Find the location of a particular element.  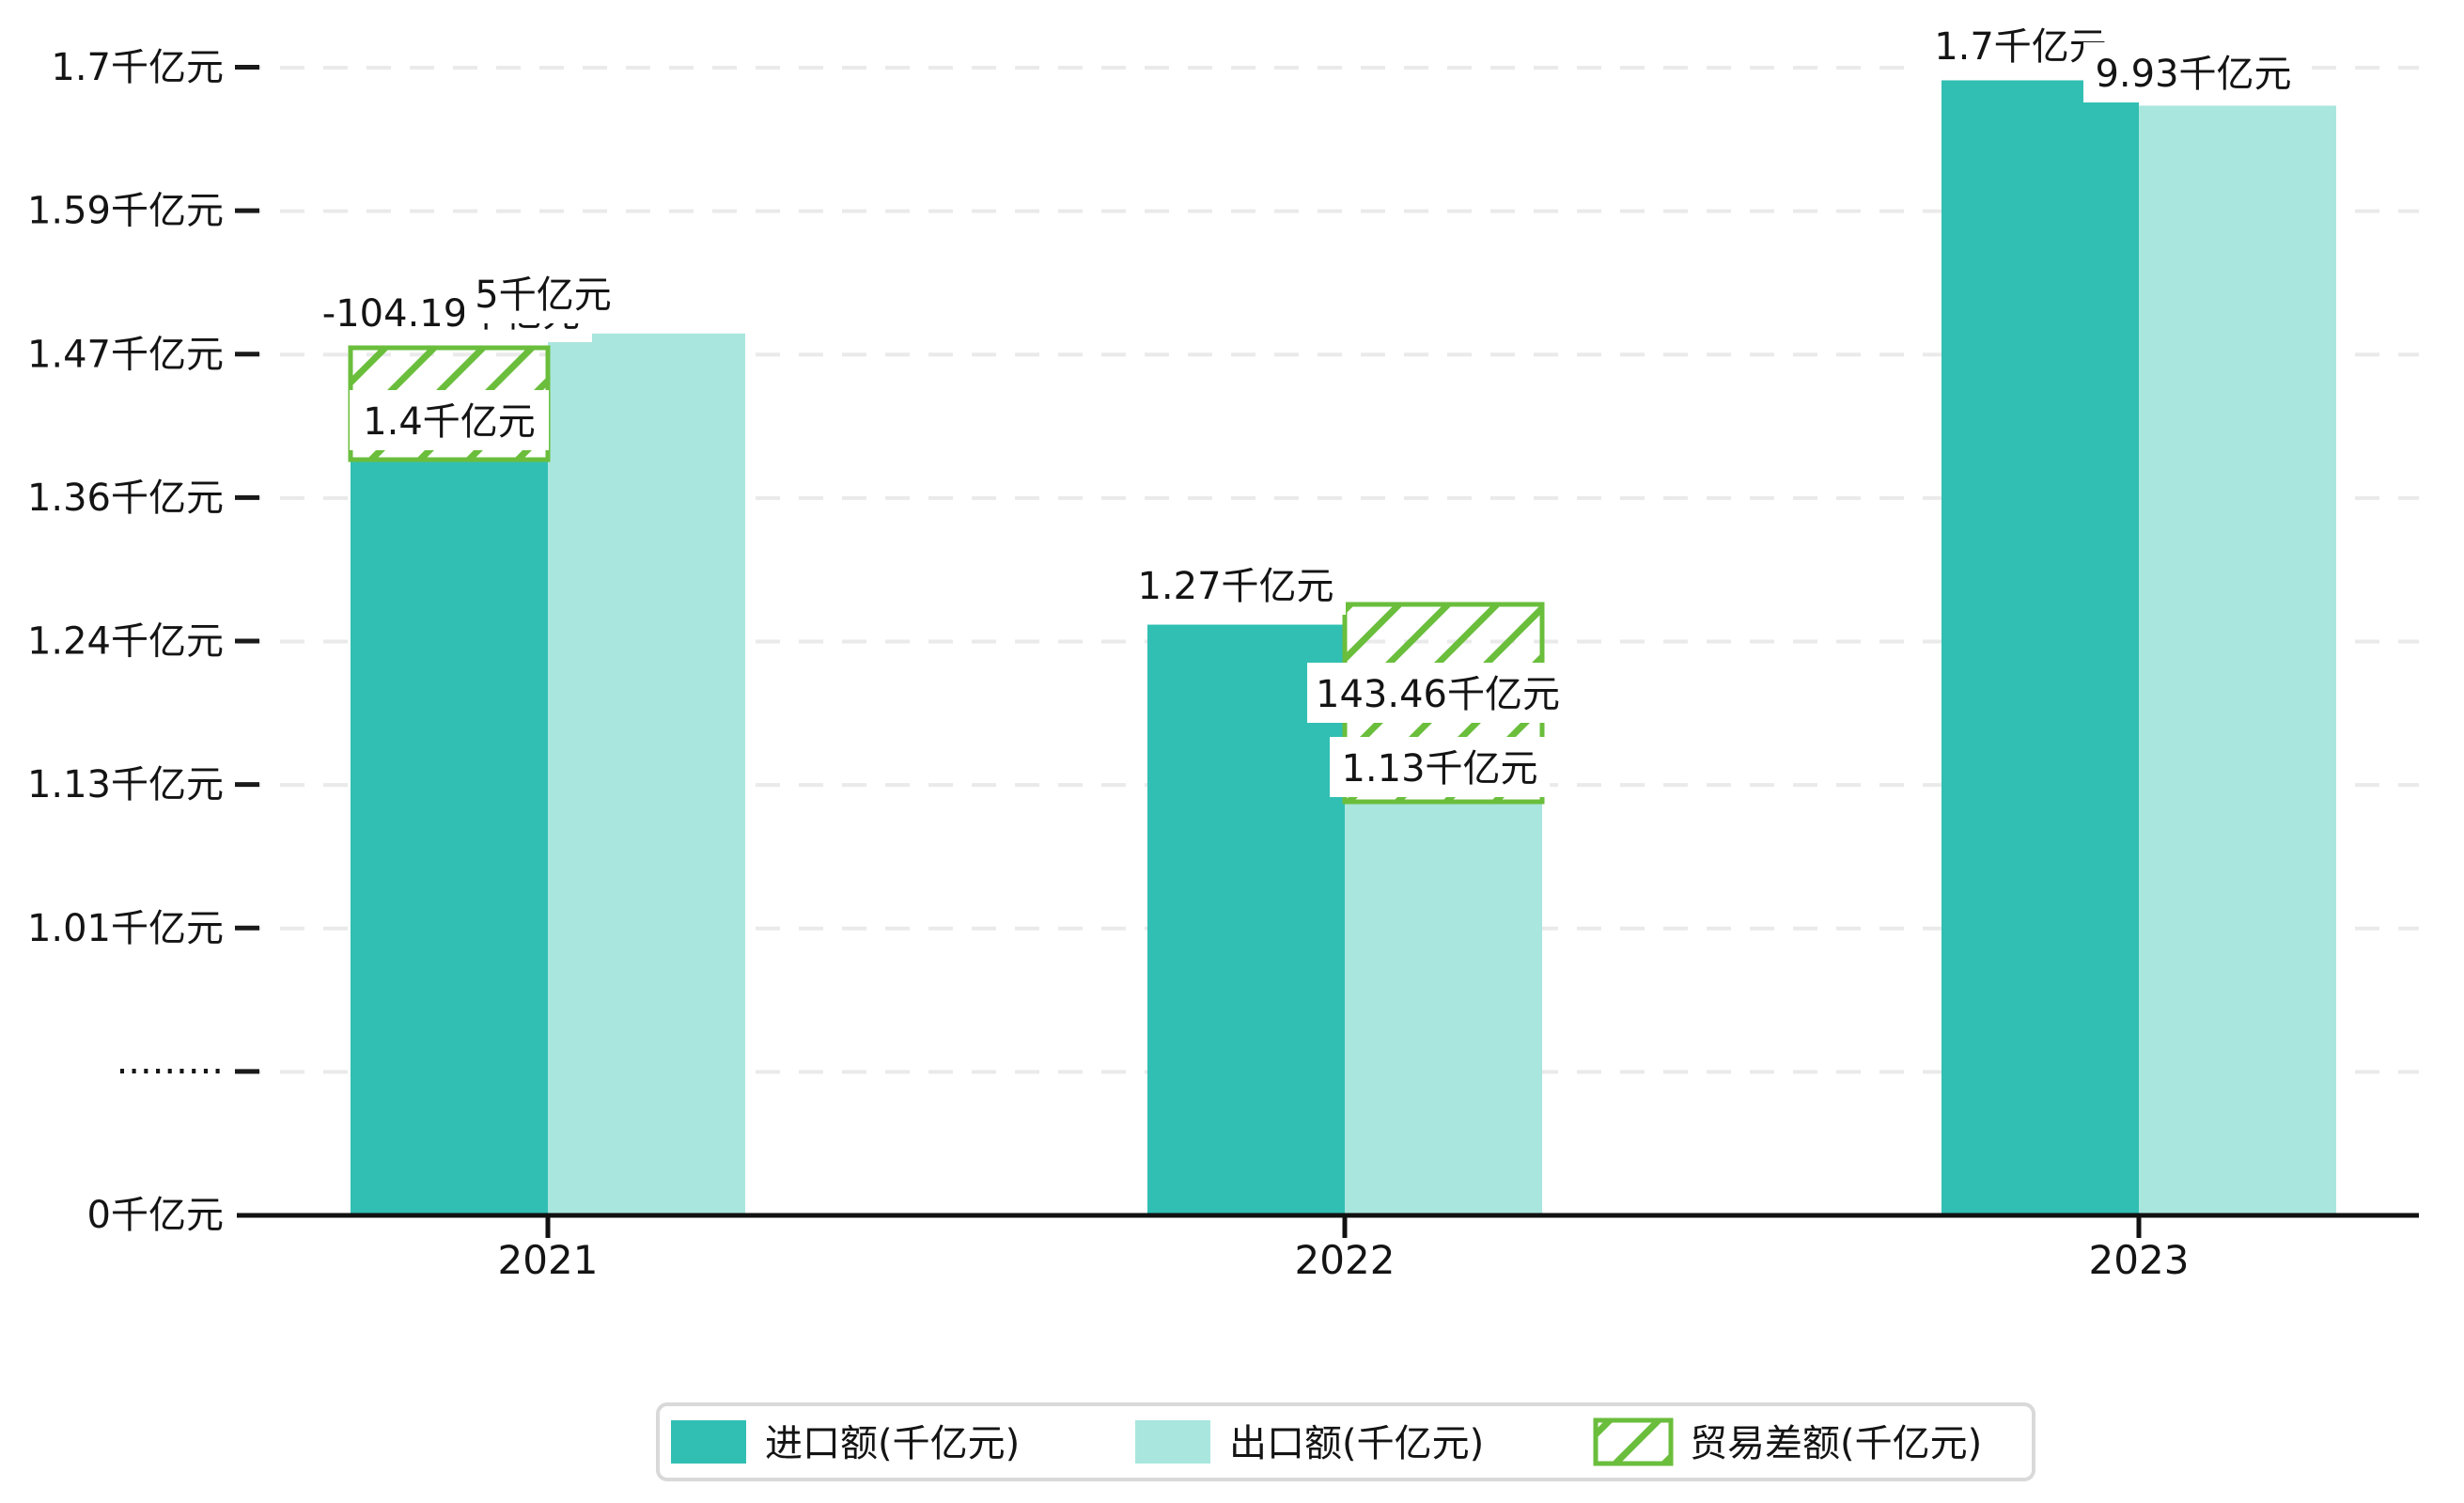

export-value-label-2023-box is located at coordinates (2193, 72).